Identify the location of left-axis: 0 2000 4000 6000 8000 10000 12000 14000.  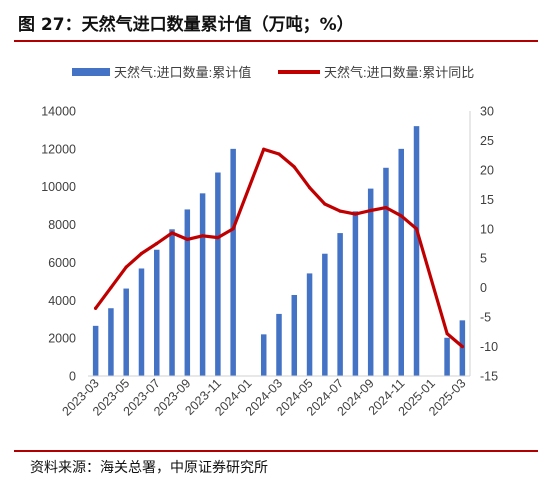
(58, 244).